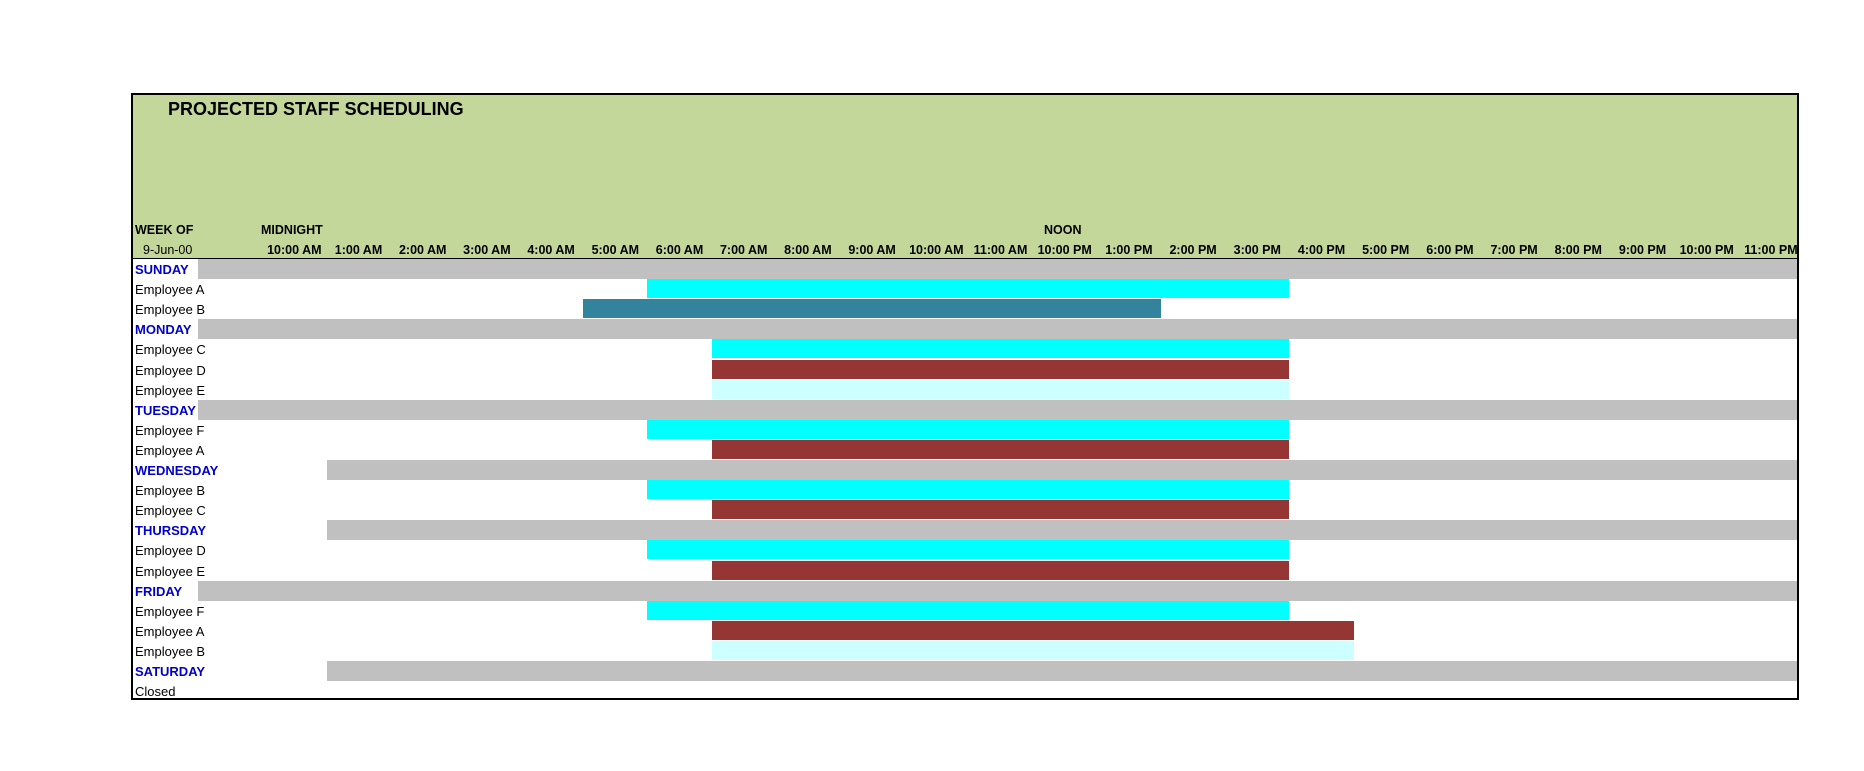 The height and width of the screenshot is (771, 1864). I want to click on hour-label: 3:00 PM, so click(1257, 250).